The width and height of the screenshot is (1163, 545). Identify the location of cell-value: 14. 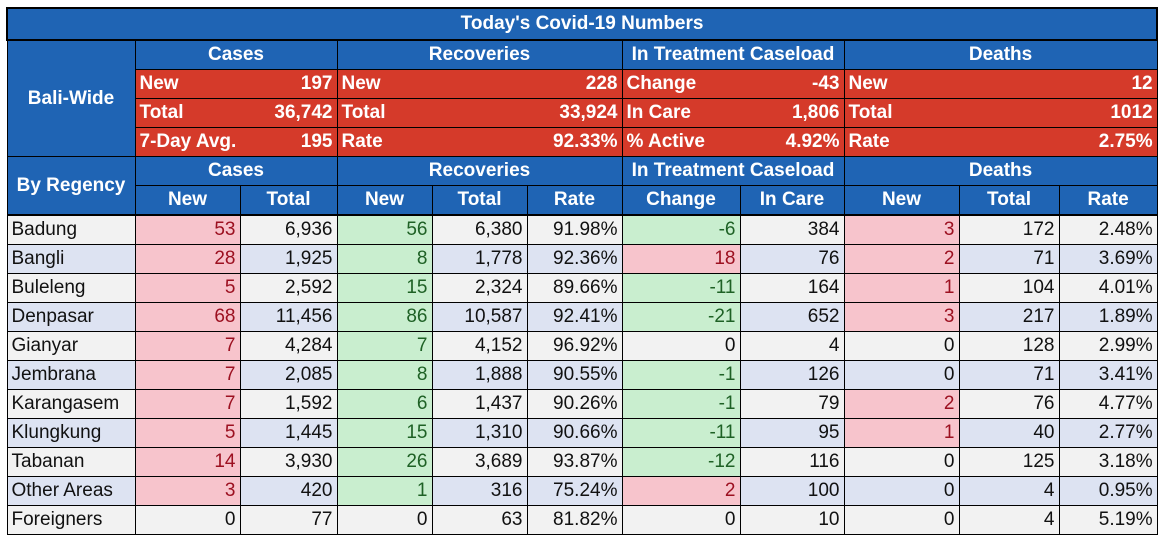
(187, 462).